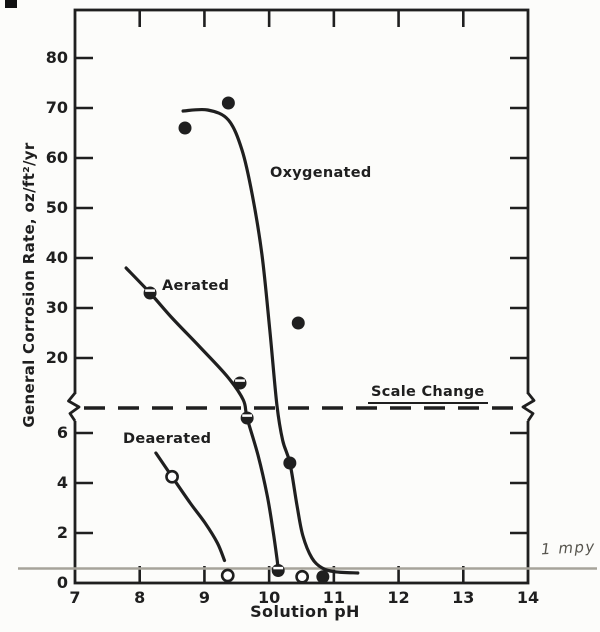  What do you see at coordinates (140, 597) in the screenshot?
I see `x-tick-label: 8` at bounding box center [140, 597].